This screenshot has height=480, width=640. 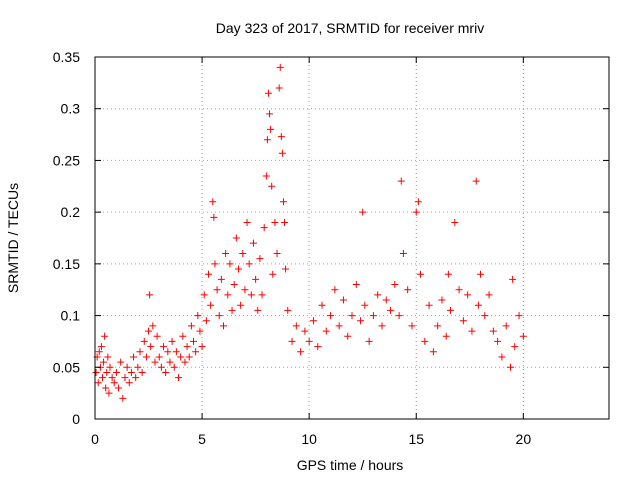 What do you see at coordinates (76, 419) in the screenshot?
I see `y-tick-label: 0` at bounding box center [76, 419].